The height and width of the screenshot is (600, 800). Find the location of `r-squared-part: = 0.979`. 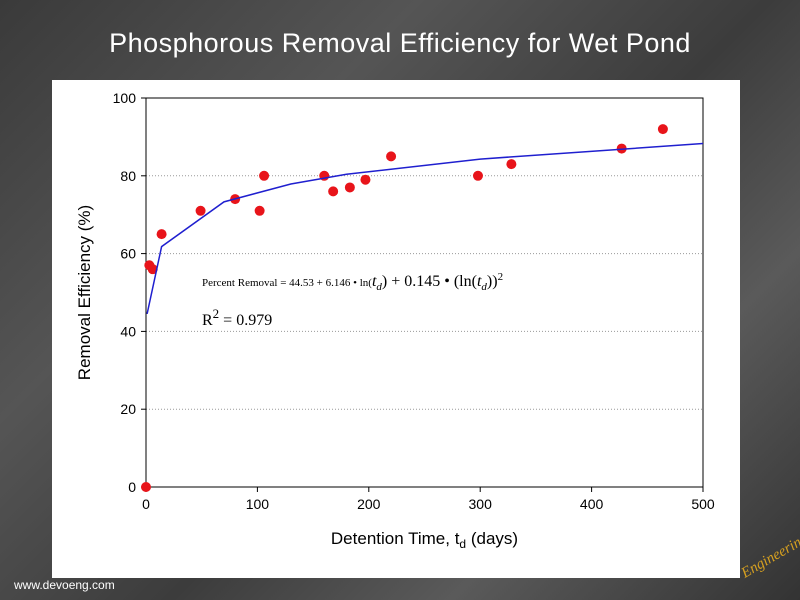

r-squared-part: = 0.979 is located at coordinates (245, 320).